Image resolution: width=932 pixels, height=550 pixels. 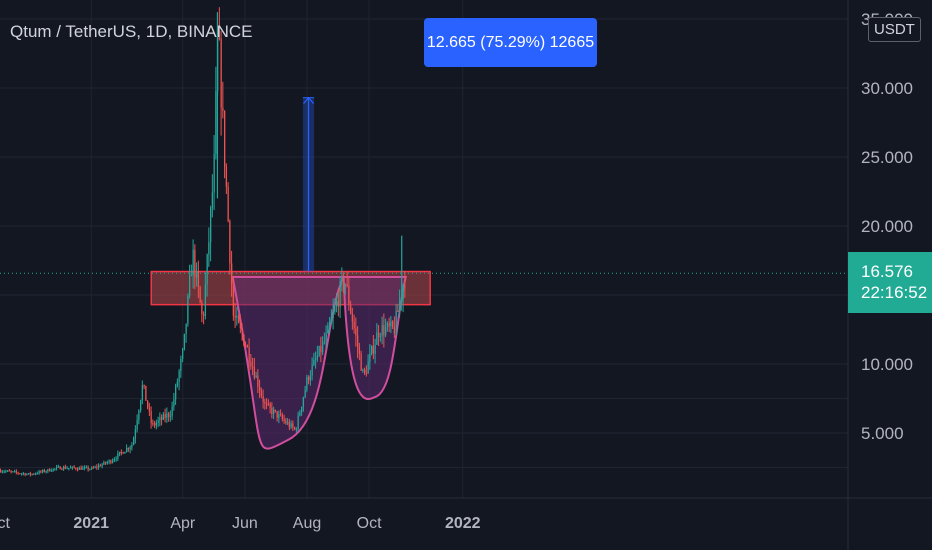 What do you see at coordinates (240, 523) in the screenshot?
I see `time-axis: Oct 2021 Apr Jun Aug Oct 2022` at bounding box center [240, 523].